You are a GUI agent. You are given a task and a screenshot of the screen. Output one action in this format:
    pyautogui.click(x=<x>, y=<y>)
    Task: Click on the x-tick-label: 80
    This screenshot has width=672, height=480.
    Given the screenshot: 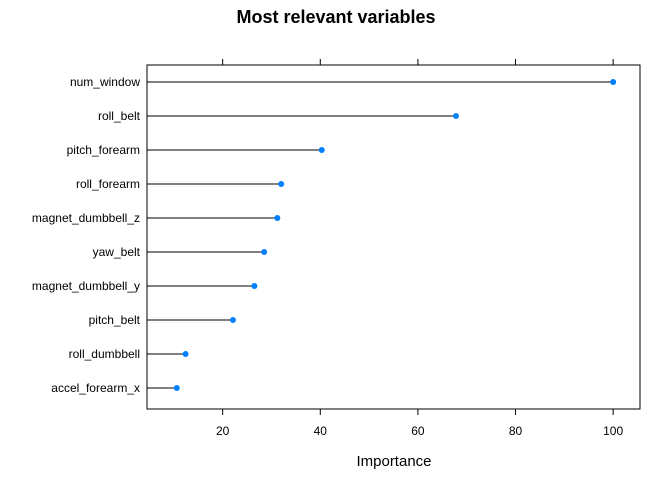 What is the action you would take?
    pyautogui.click(x=516, y=431)
    